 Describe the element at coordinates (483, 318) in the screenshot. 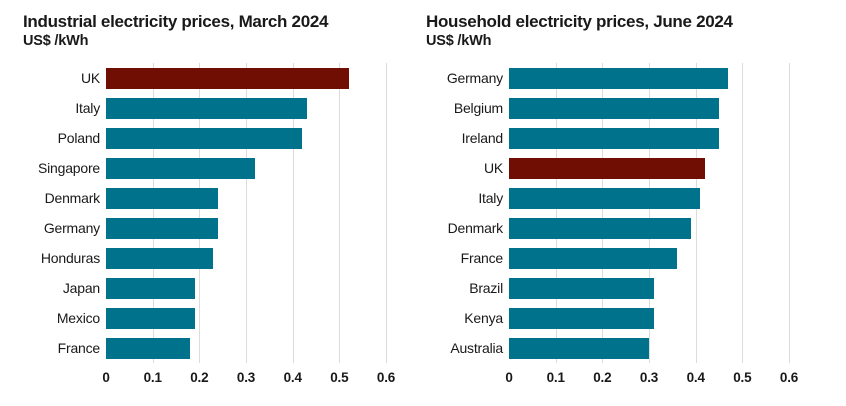

I see `category-label: Kenya` at that location.